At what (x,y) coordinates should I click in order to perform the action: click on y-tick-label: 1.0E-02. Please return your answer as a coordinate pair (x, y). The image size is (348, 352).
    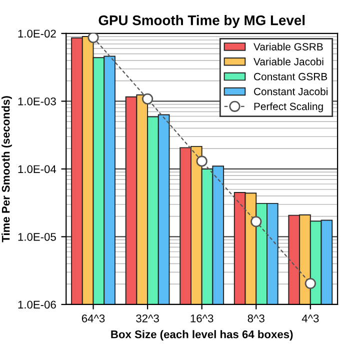
    Looking at the image, I should click on (37, 34).